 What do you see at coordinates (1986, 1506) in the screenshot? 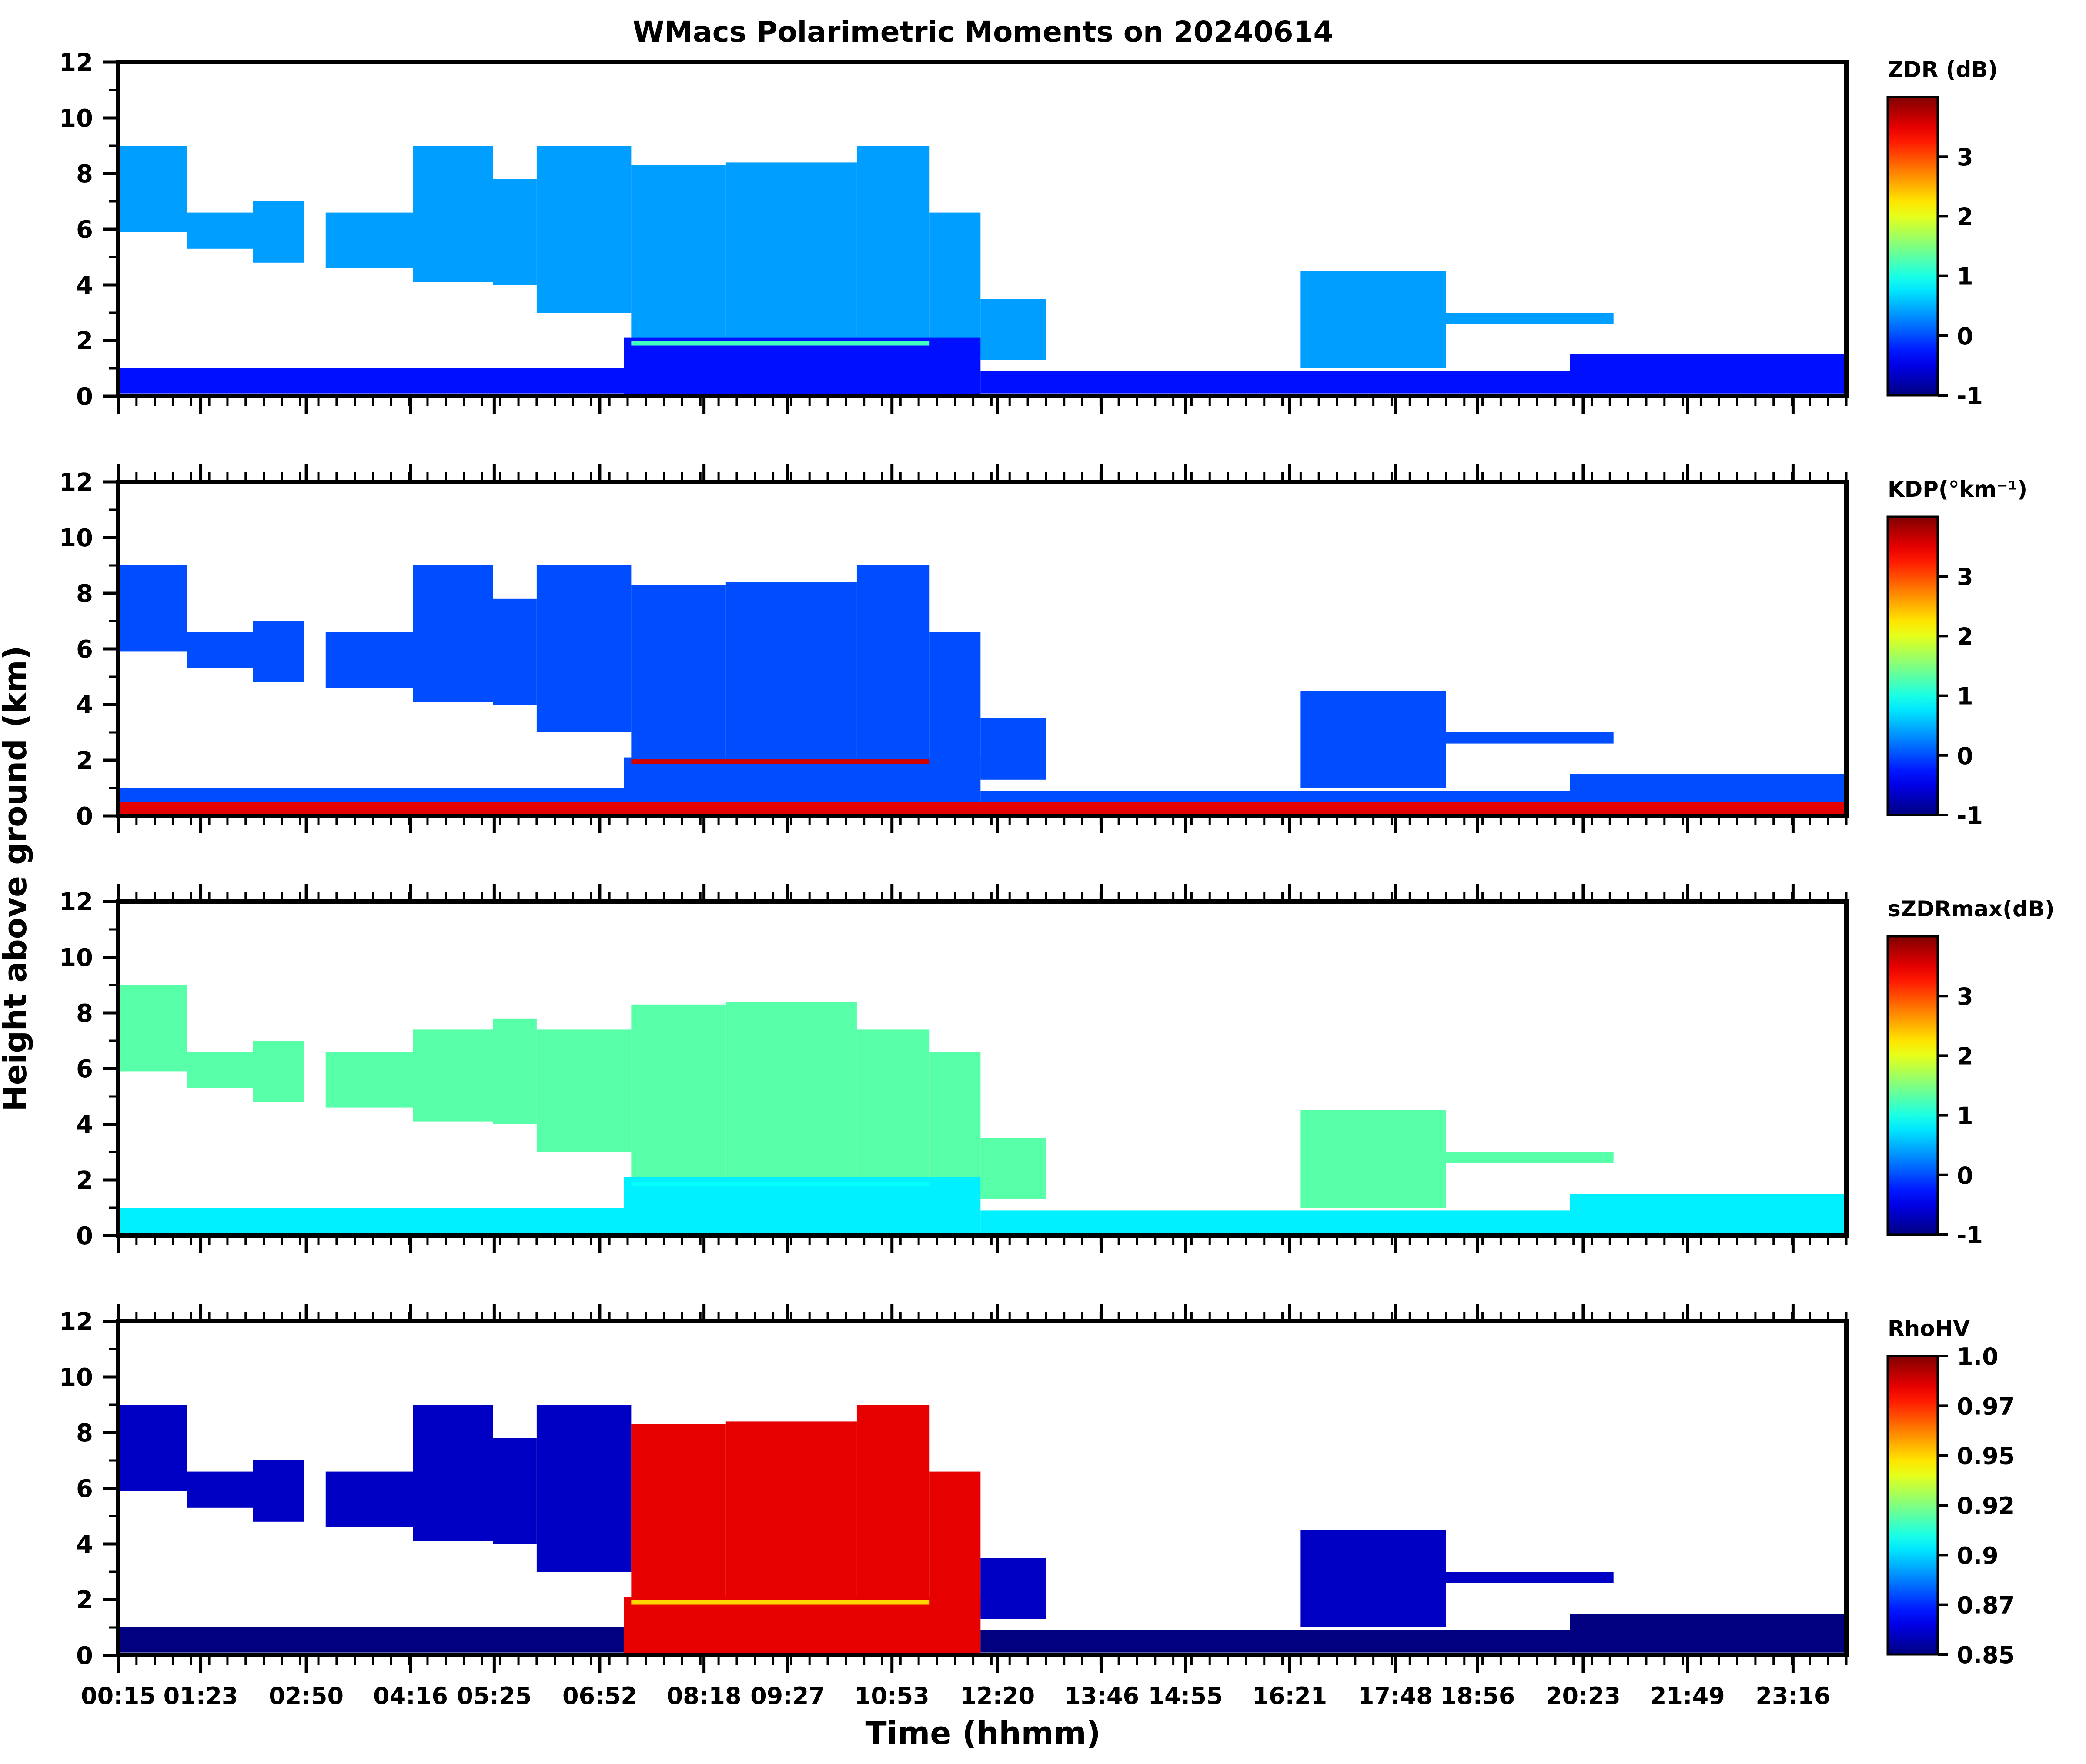
I see `colorbar-tick-label: 0.92` at bounding box center [1986, 1506].